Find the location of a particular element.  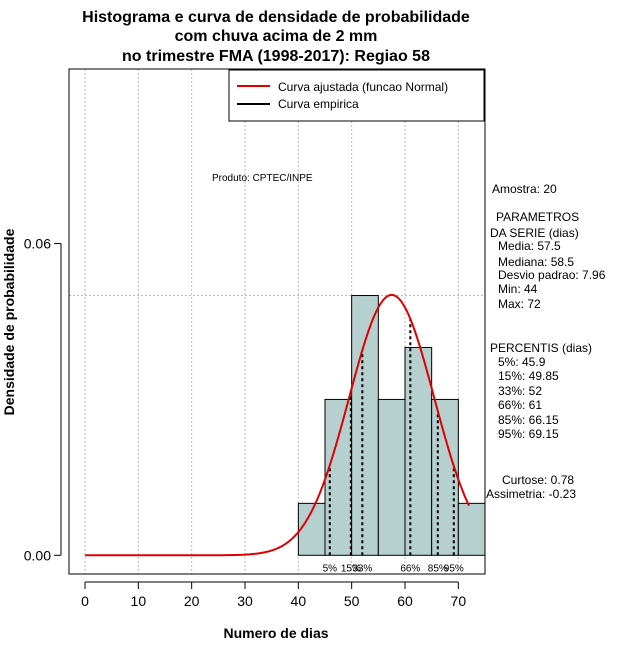

percentile-line-label: 33% is located at coordinates (362, 568).